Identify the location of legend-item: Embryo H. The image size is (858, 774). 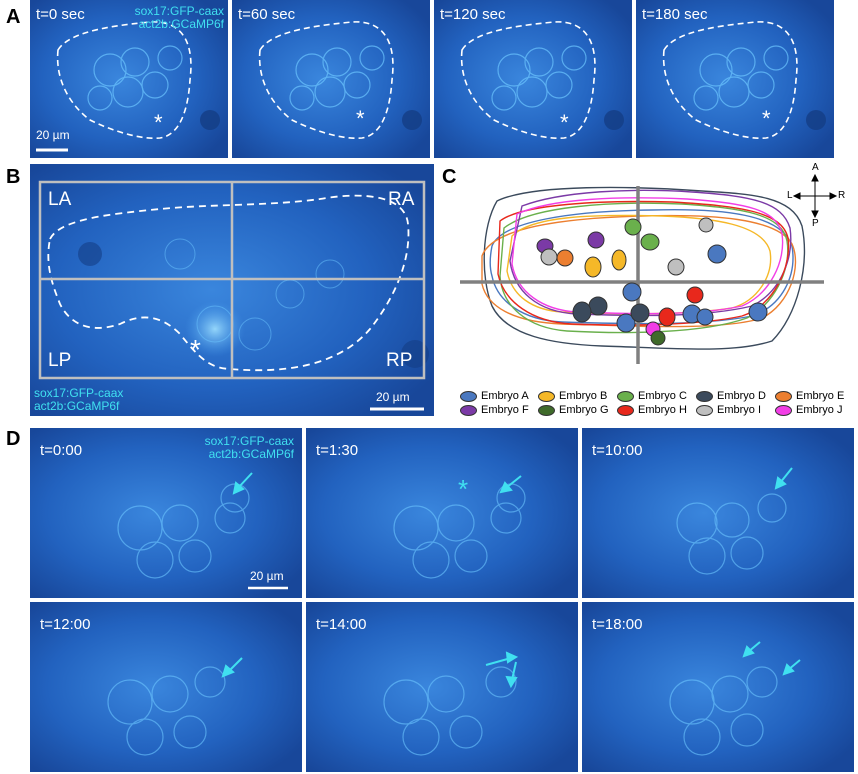
(652, 410).